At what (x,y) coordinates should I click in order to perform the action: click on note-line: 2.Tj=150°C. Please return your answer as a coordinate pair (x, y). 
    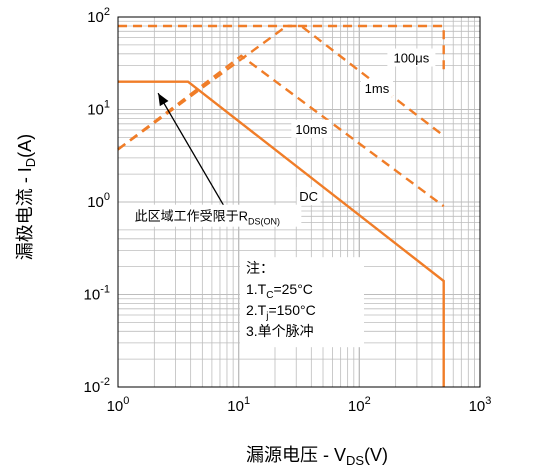
    Looking at the image, I should click on (281, 312).